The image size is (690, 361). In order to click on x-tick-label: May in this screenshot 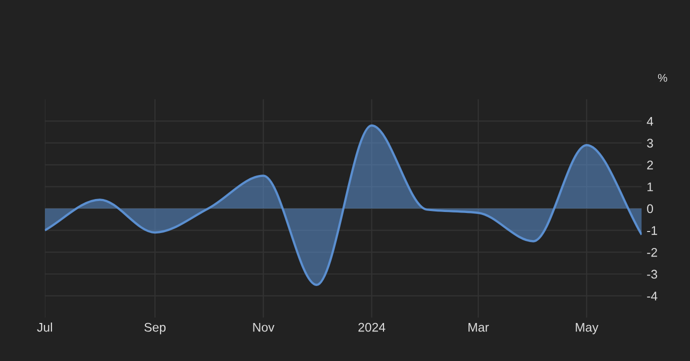, I will do `click(587, 328)`.